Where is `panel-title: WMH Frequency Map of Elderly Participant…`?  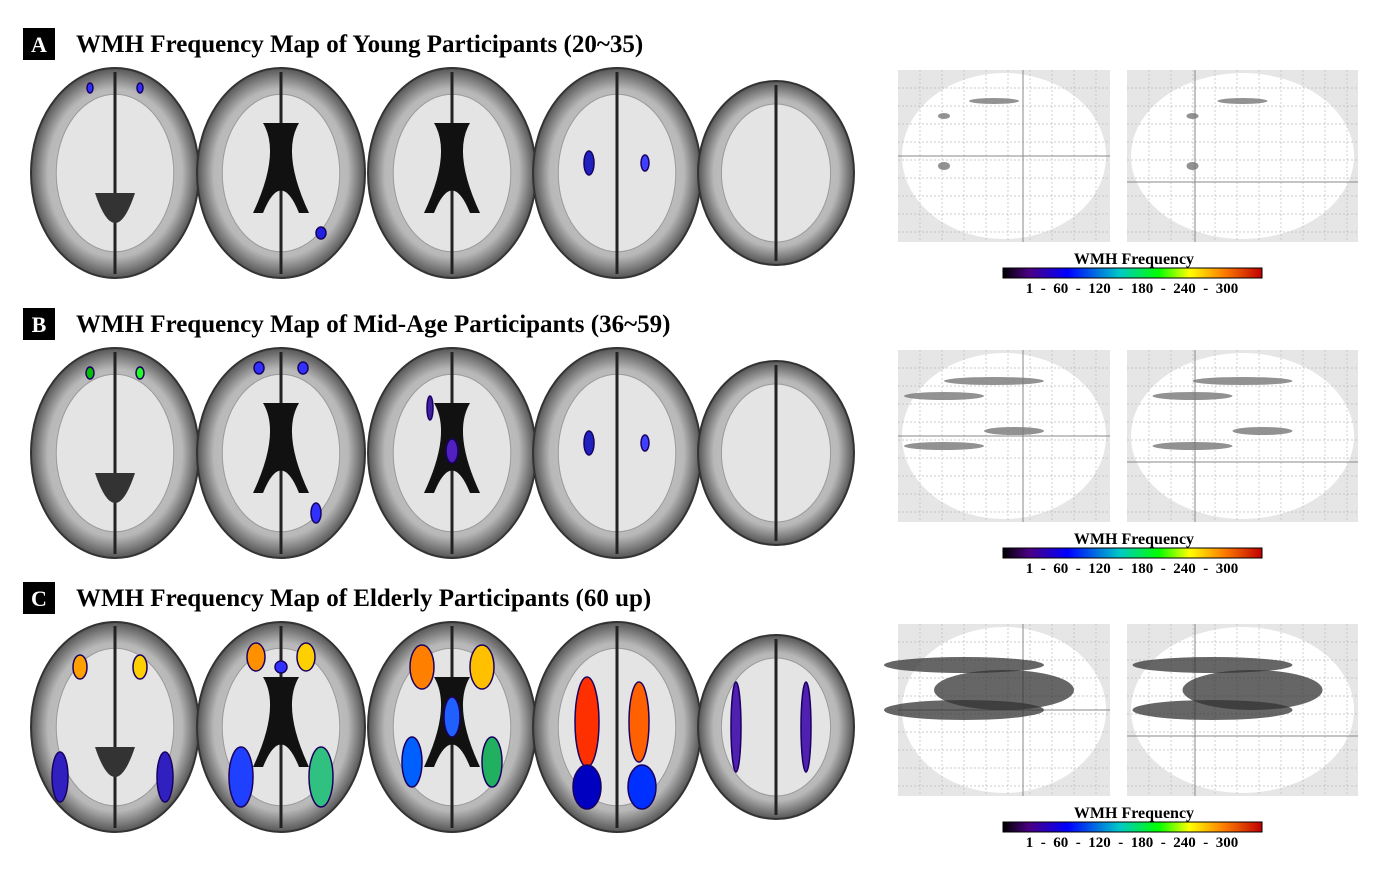 panel-title: WMH Frequency Map of Elderly Participant… is located at coordinates (363, 598).